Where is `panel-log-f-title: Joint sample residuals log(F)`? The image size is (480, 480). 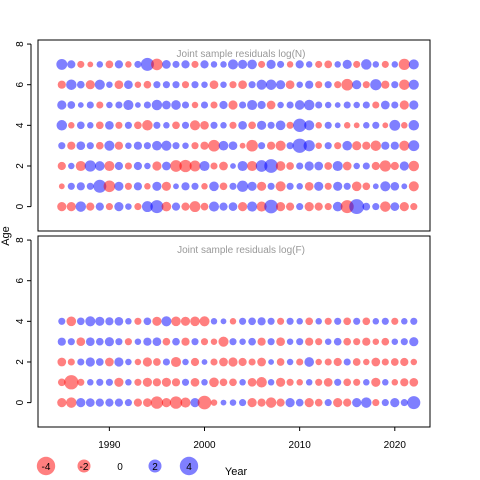 panel-log-f-title: Joint sample residuals log(F) is located at coordinates (241, 250).